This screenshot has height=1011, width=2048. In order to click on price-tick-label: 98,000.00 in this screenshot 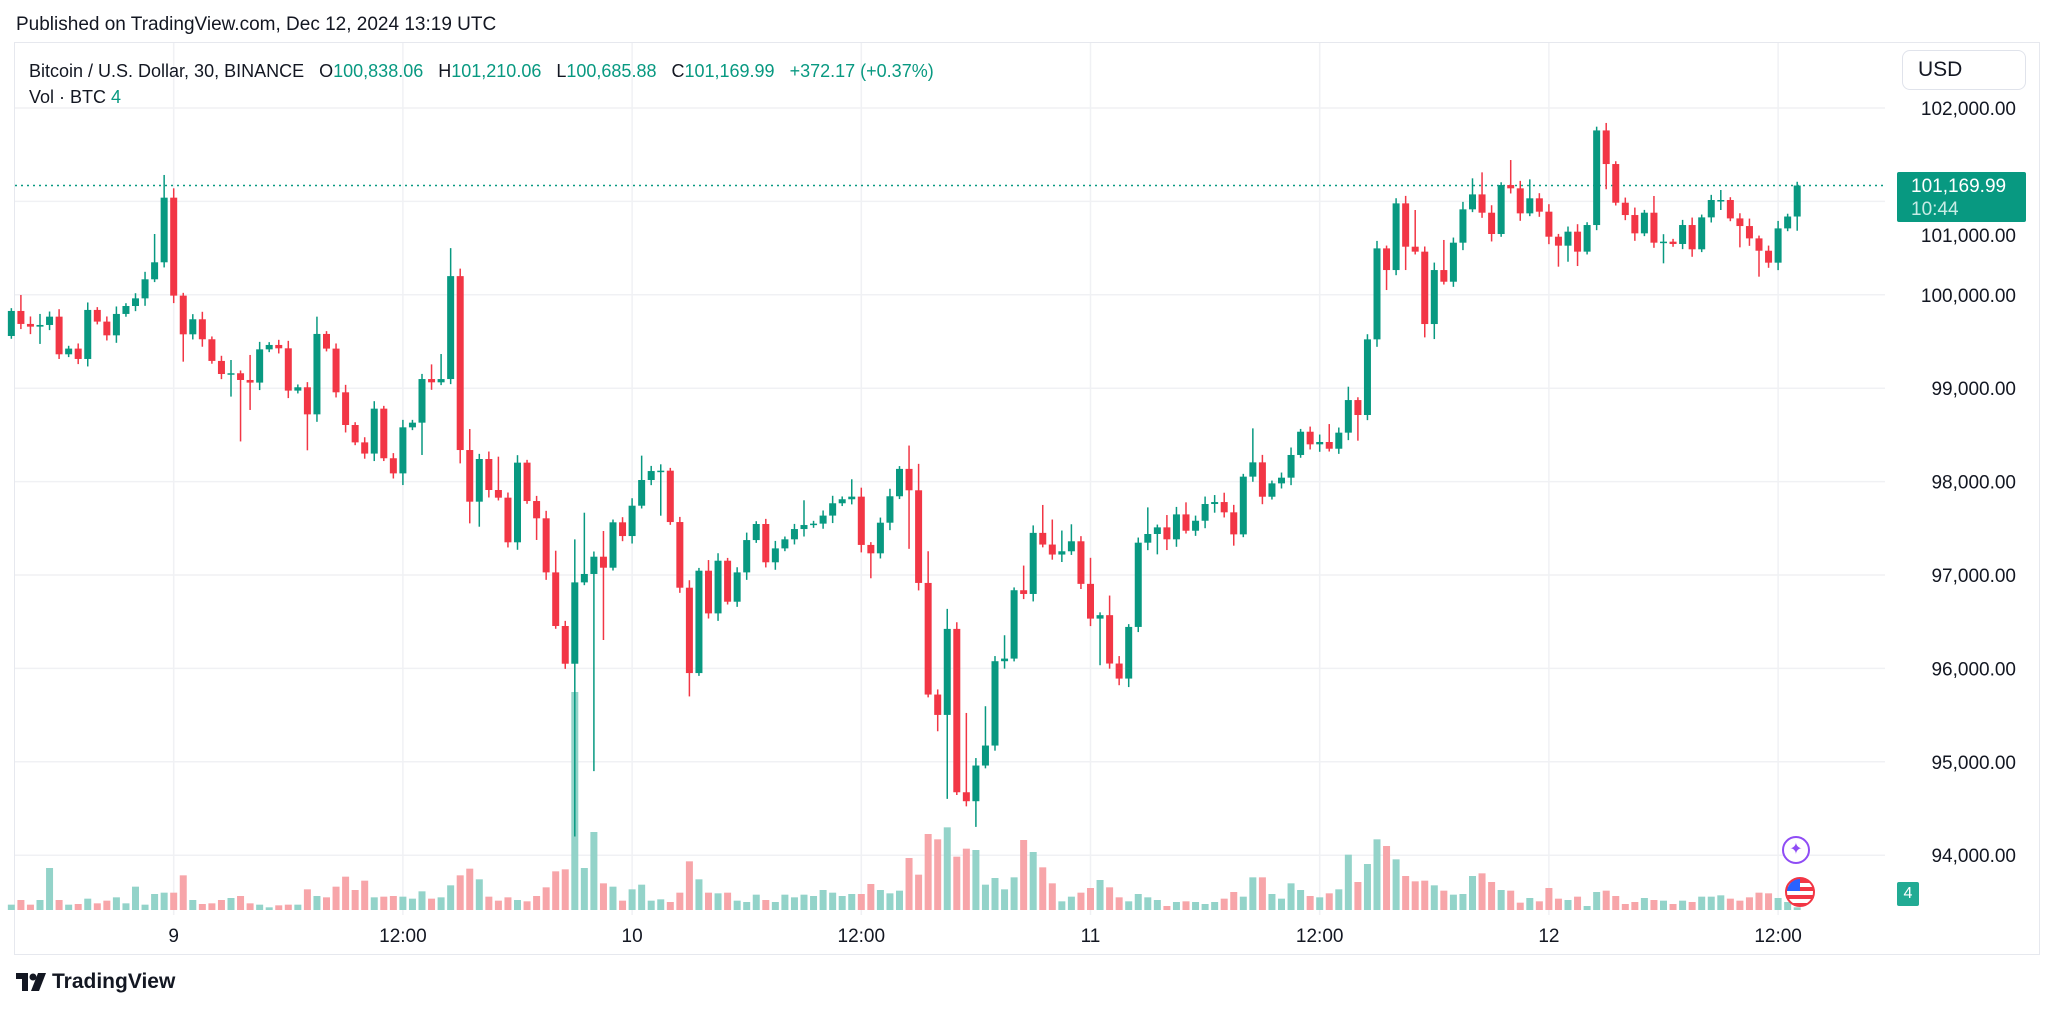, I will do `click(1973, 483)`.